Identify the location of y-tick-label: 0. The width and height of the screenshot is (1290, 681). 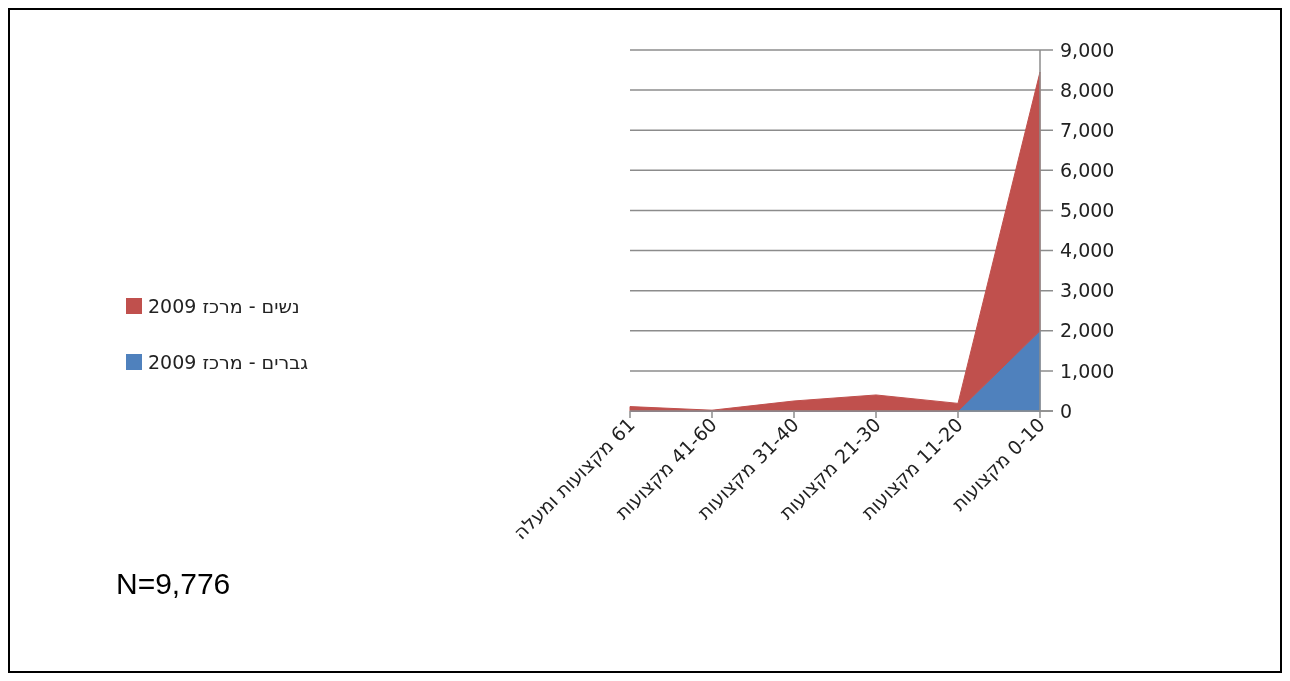
(1066, 410).